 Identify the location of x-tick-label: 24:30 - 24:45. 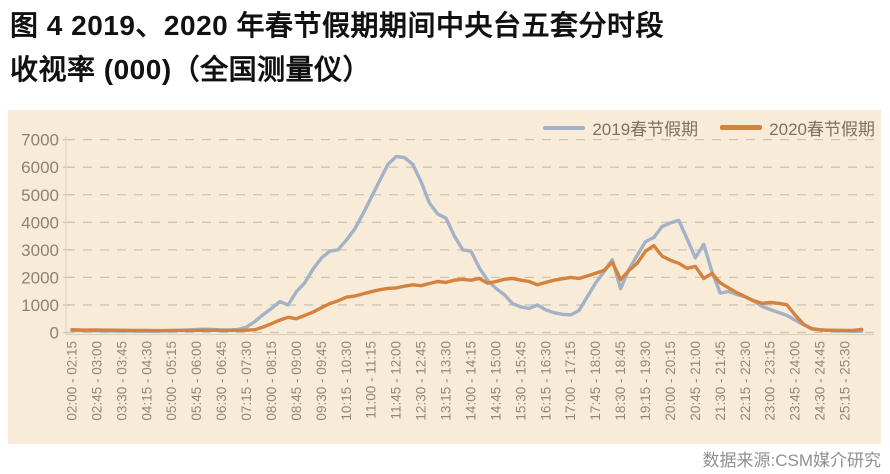
(820, 381).